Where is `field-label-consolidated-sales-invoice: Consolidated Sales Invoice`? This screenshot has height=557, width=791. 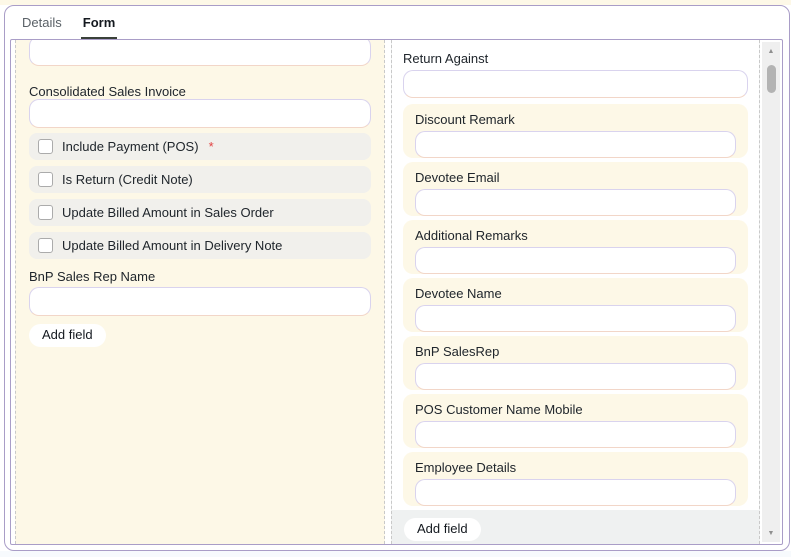 field-label-consolidated-sales-invoice: Consolidated Sales Invoice is located at coordinates (107, 91).